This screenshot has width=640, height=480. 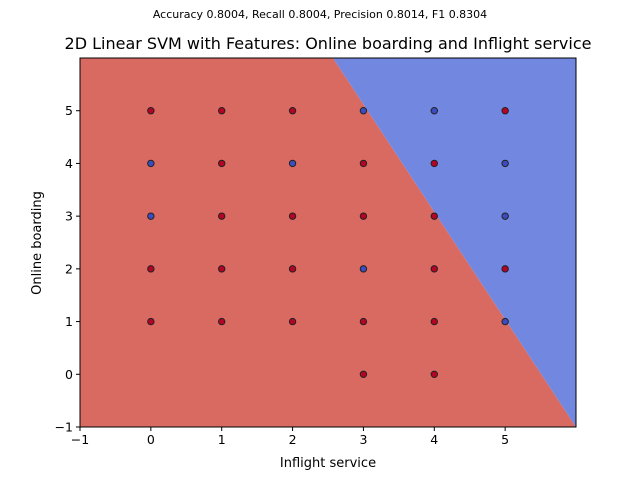 I want to click on x-axis-ticks: −1 0 1 2 3 4 5, so click(x=290, y=437).